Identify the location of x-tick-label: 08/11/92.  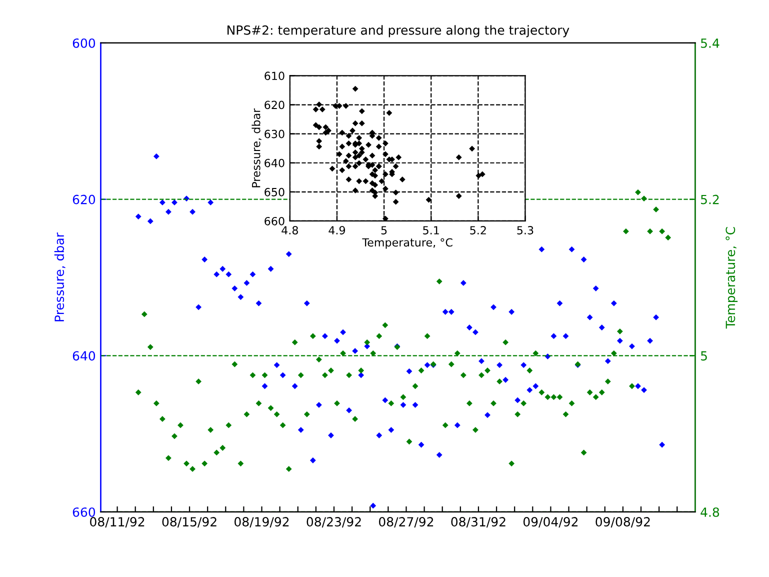
(117, 522).